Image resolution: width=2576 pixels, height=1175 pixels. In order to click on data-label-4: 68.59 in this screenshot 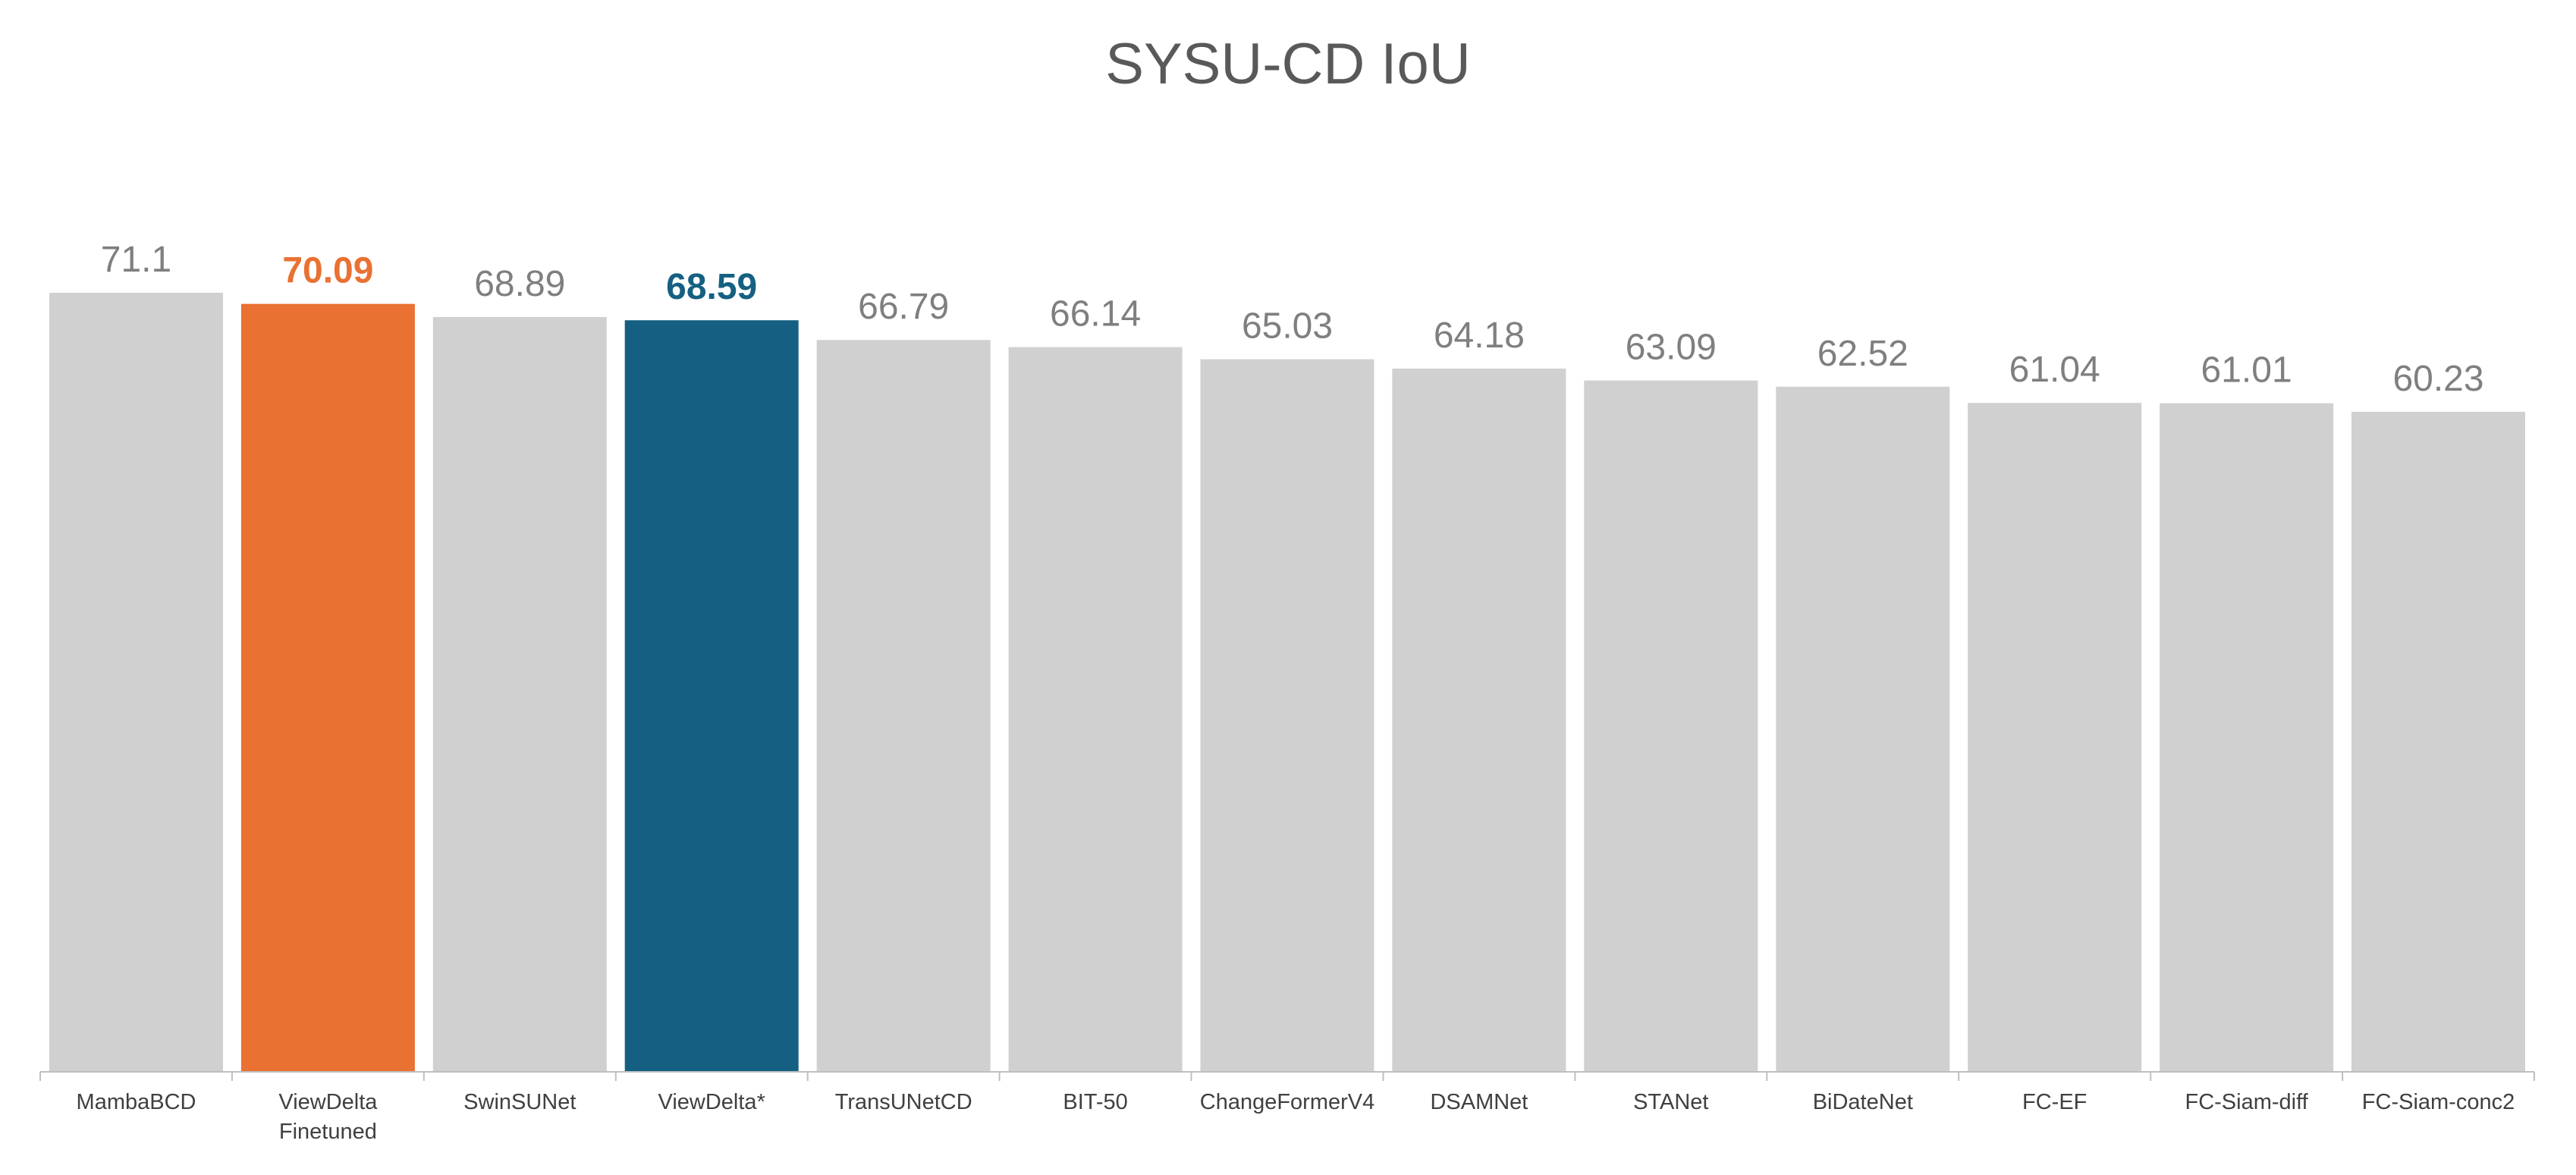, I will do `click(711, 287)`.